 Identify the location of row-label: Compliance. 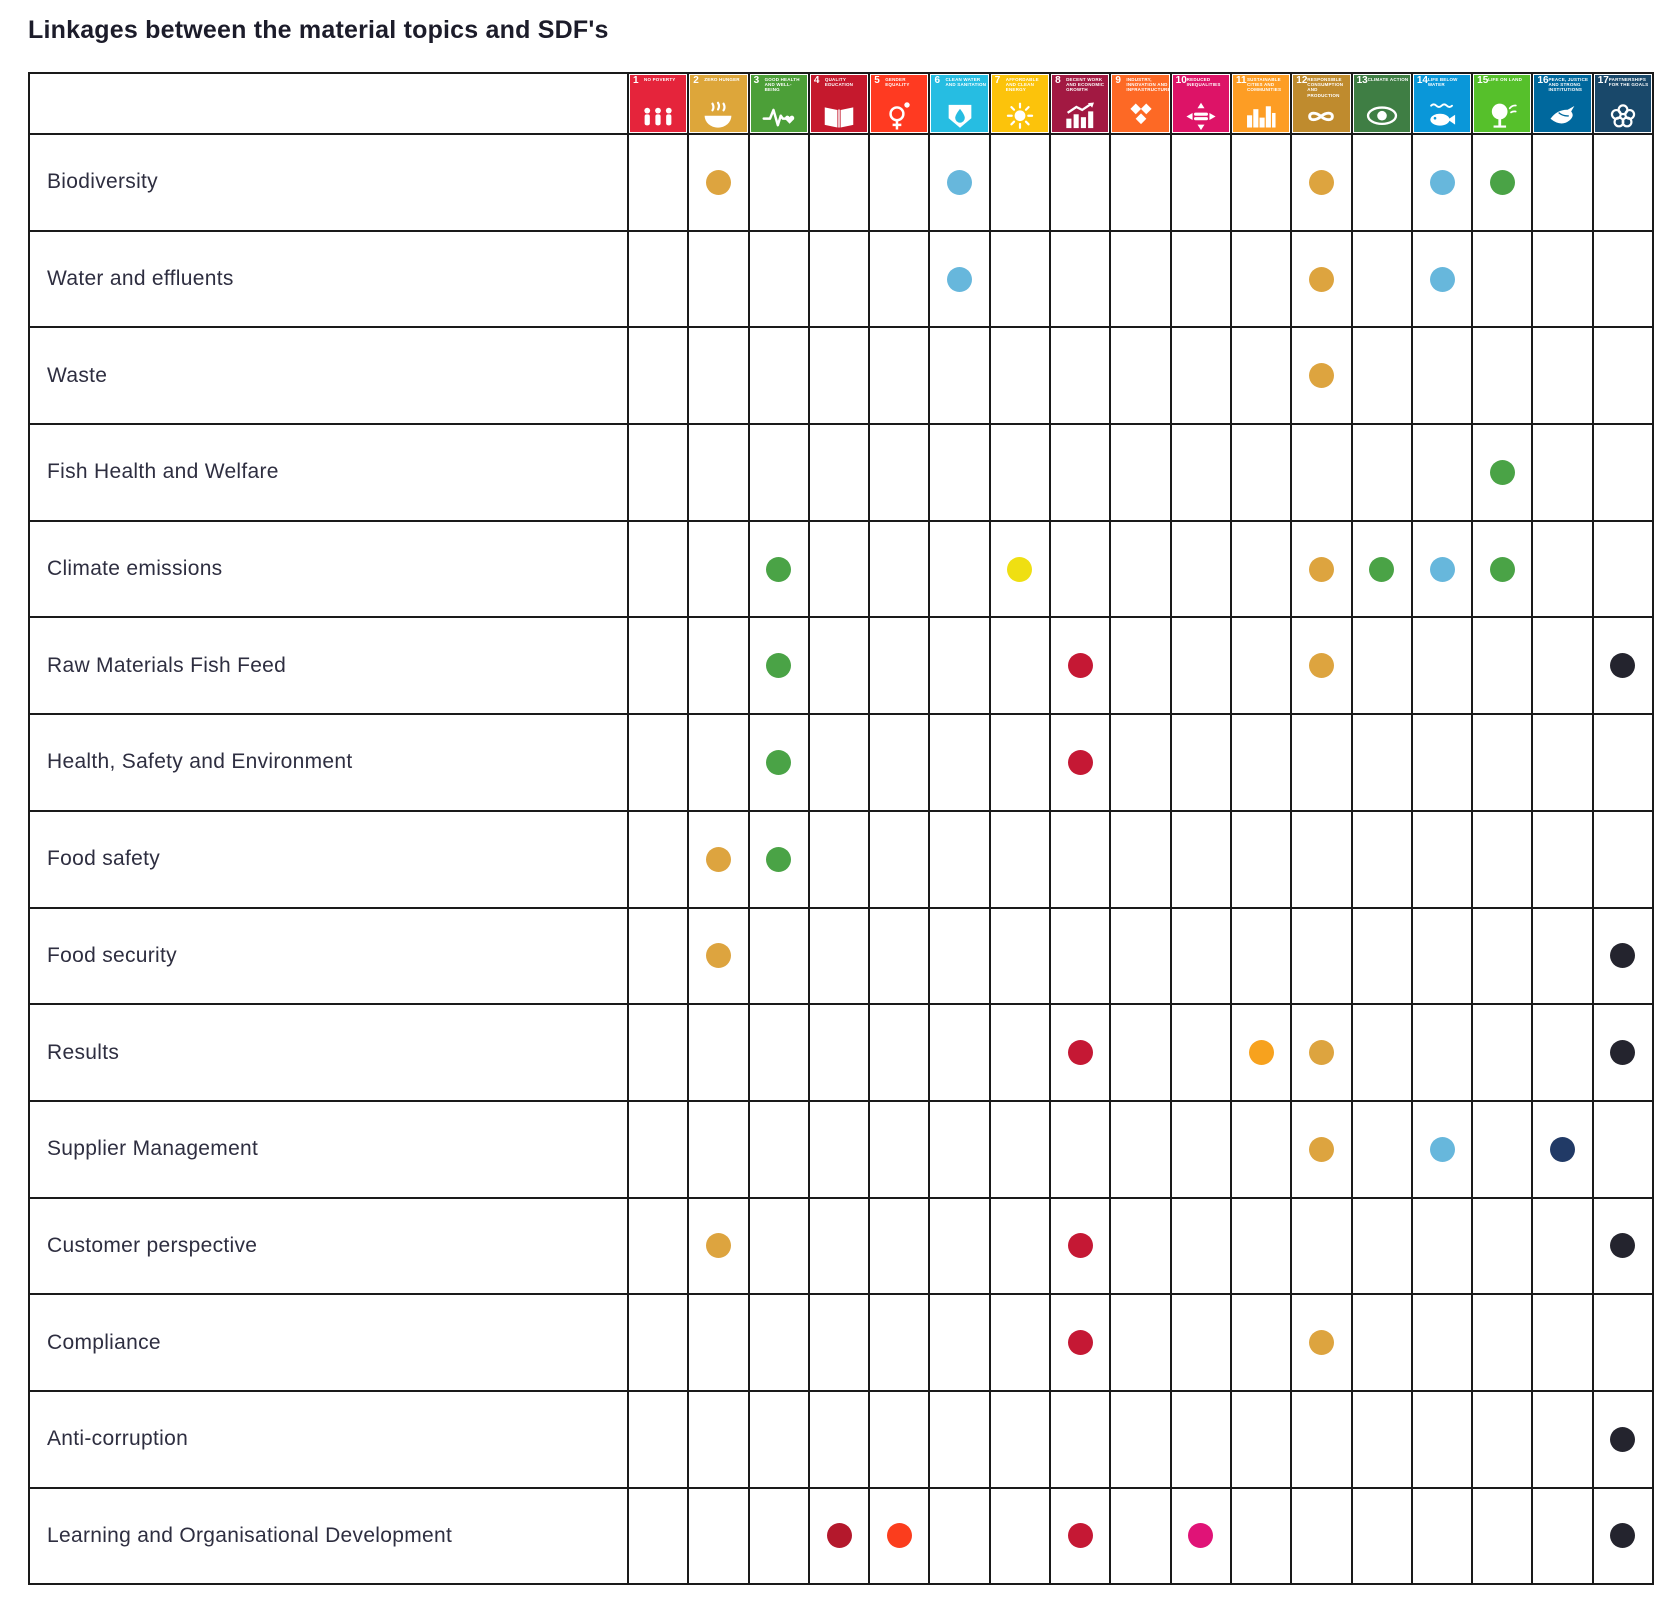
(329, 1343).